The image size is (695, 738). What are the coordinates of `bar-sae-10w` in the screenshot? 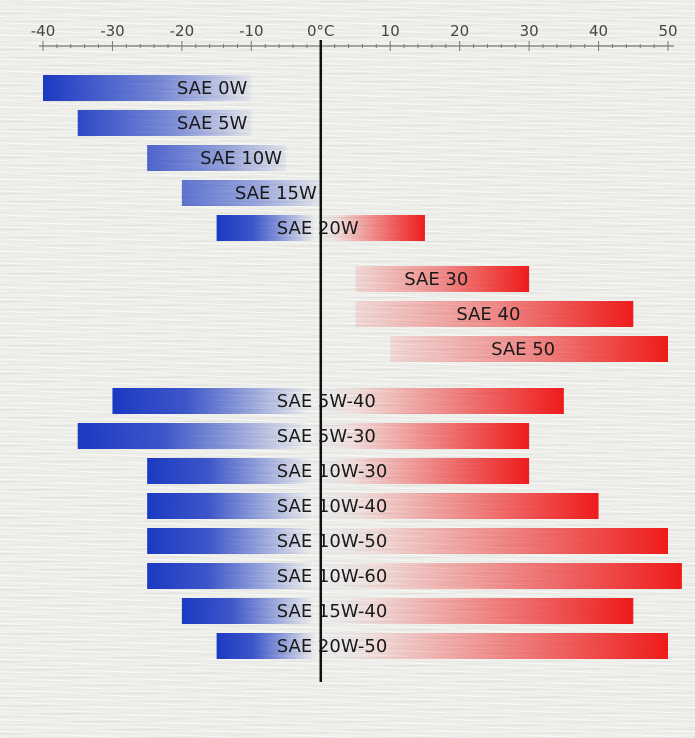 It's located at (217, 158).